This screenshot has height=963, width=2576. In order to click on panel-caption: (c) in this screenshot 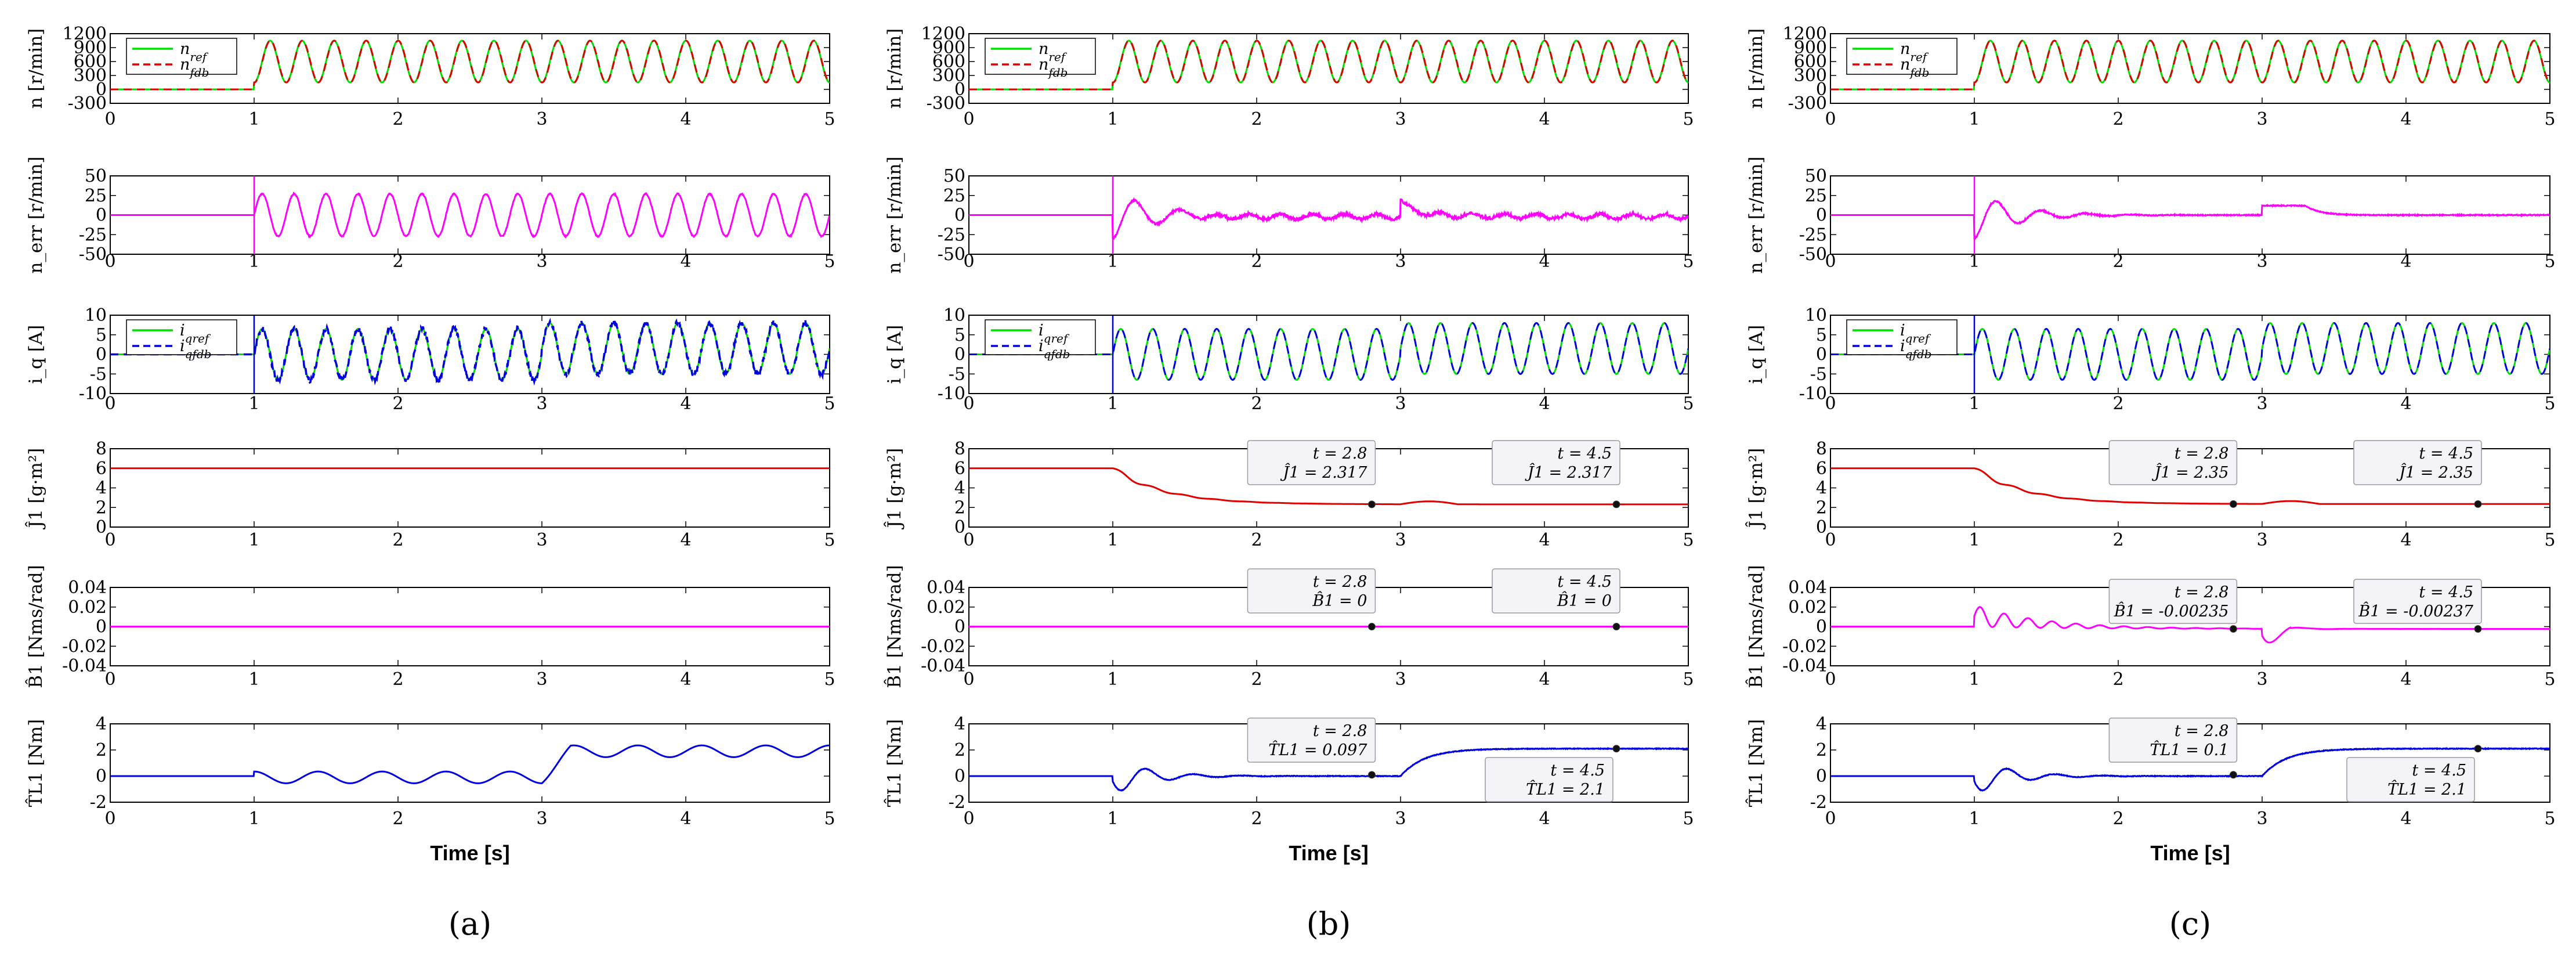, I will do `click(2190, 924)`.